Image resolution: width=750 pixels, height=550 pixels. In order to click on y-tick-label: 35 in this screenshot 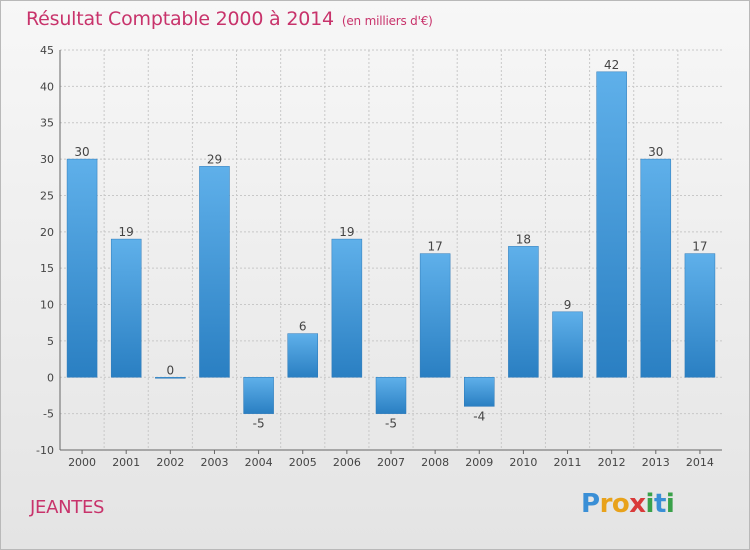, I will do `click(47, 123)`.